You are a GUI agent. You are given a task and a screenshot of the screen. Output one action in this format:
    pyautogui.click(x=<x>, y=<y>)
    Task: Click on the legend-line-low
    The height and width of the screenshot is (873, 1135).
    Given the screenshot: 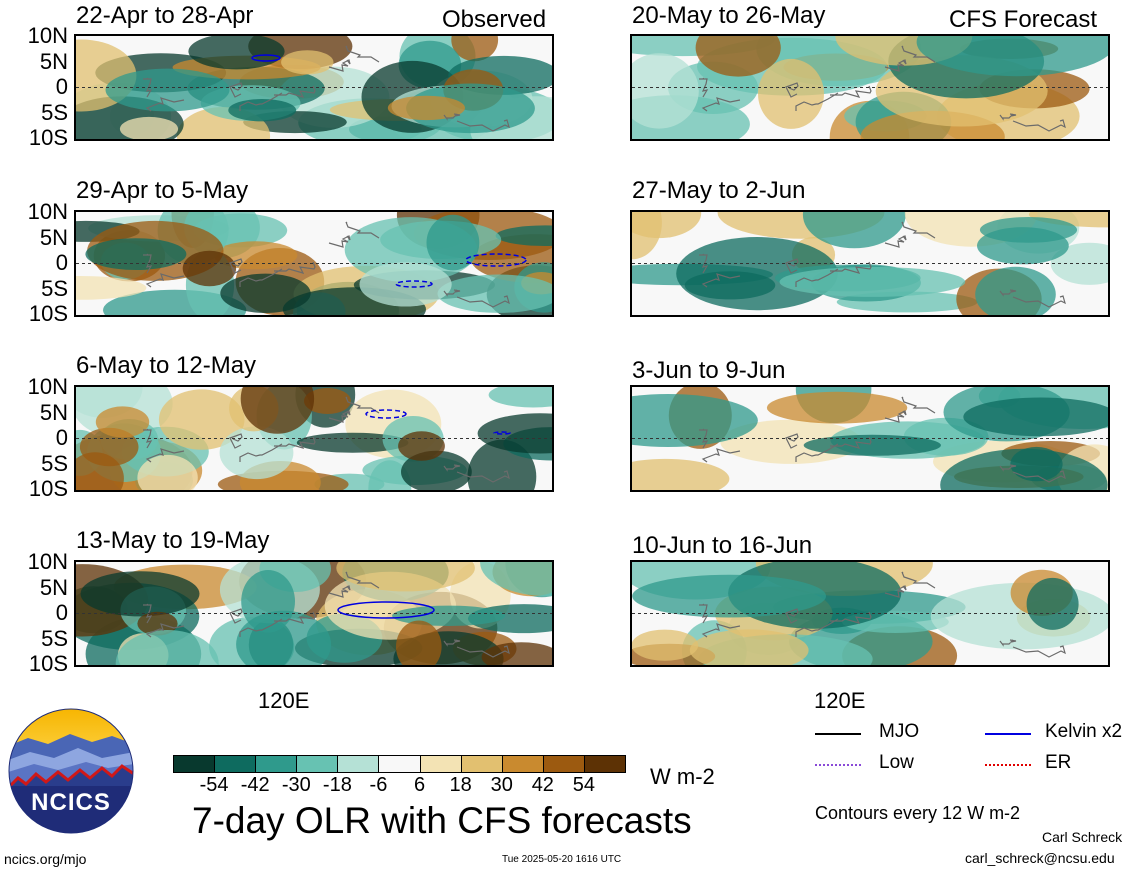 What is the action you would take?
    pyautogui.click(x=838, y=765)
    